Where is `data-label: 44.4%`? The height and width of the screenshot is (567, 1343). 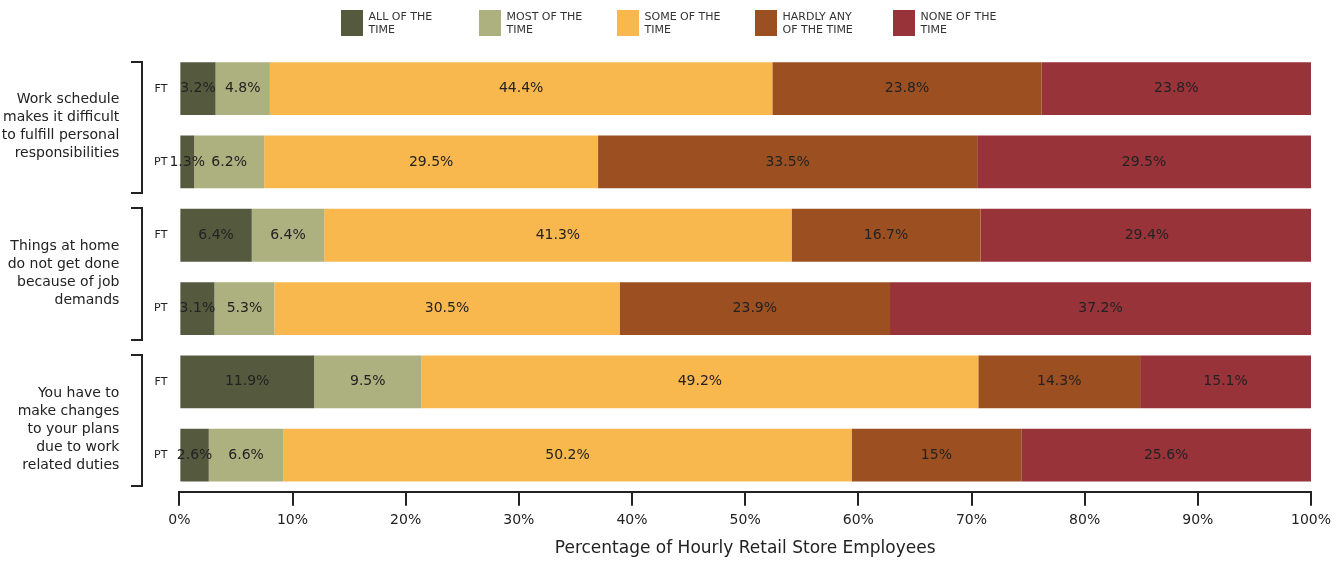
data-label: 44.4% is located at coordinates (521, 87).